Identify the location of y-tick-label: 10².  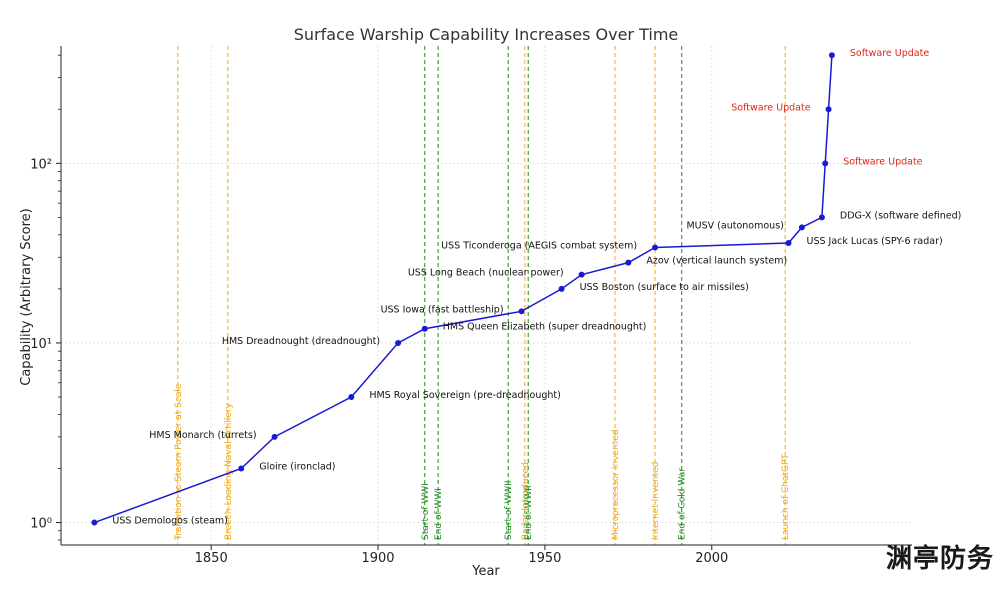
(41, 164).